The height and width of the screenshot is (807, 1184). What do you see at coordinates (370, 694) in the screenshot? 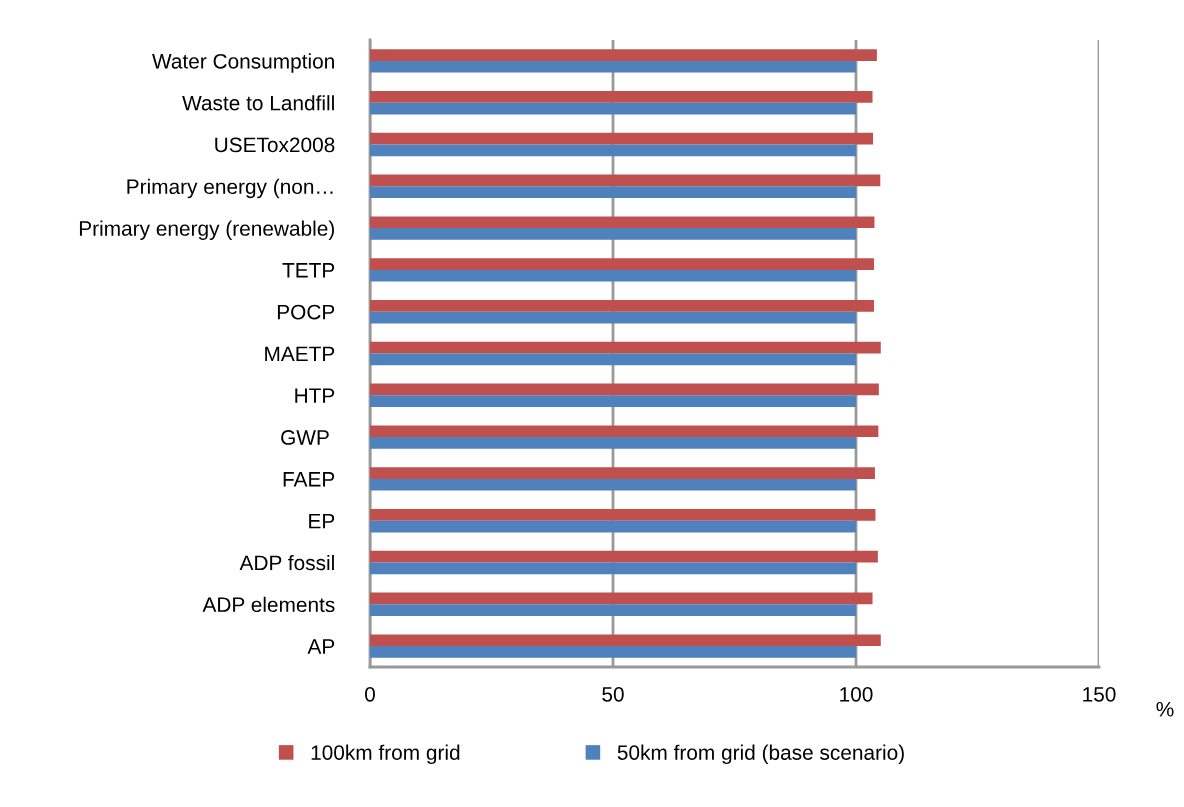
I see `x-tick-label: 0` at bounding box center [370, 694].